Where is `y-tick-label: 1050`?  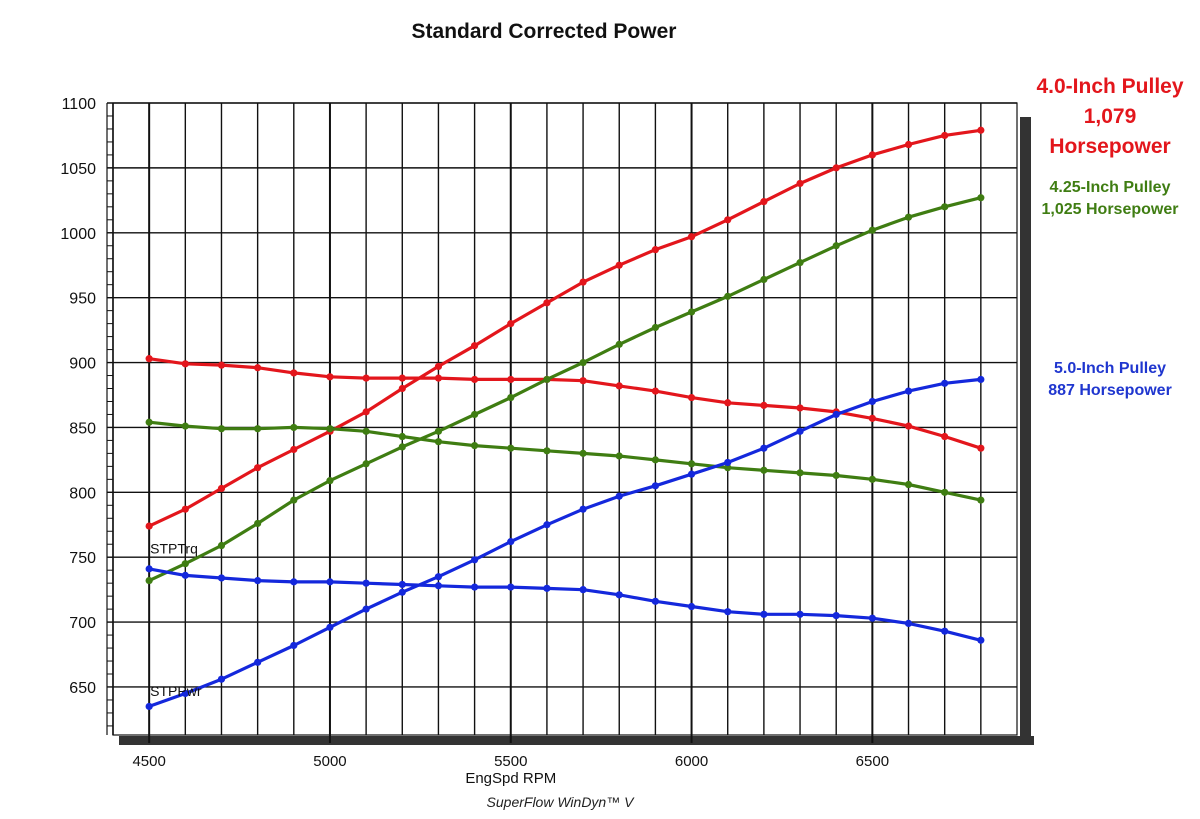
y-tick-label: 1050 is located at coordinates (78, 169).